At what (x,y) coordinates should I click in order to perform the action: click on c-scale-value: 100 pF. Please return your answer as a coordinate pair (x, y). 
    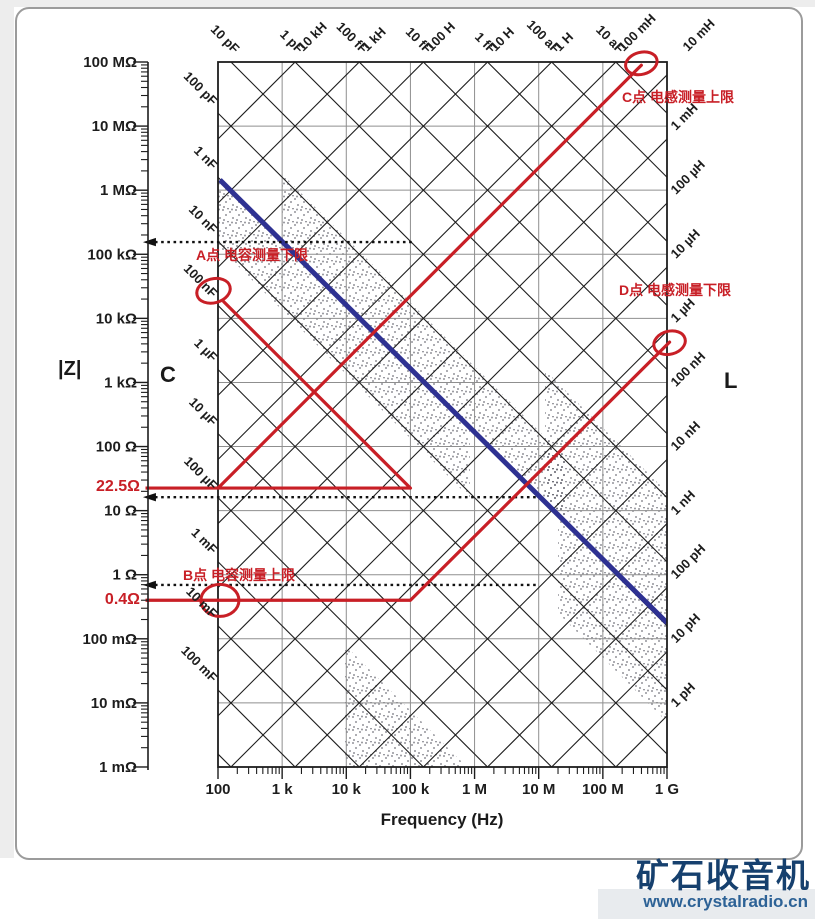
    Looking at the image, I should click on (201, 89).